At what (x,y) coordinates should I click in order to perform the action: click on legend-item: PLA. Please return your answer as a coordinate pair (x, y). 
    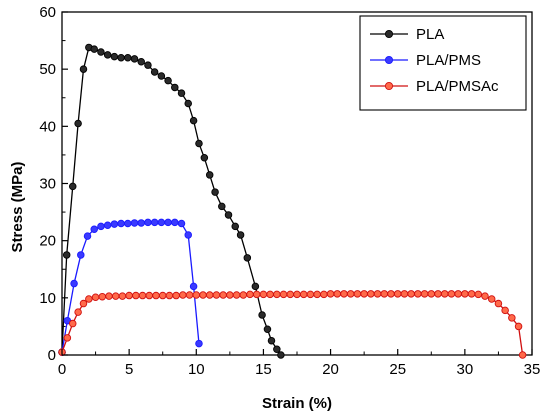
    Looking at the image, I should click on (407, 34).